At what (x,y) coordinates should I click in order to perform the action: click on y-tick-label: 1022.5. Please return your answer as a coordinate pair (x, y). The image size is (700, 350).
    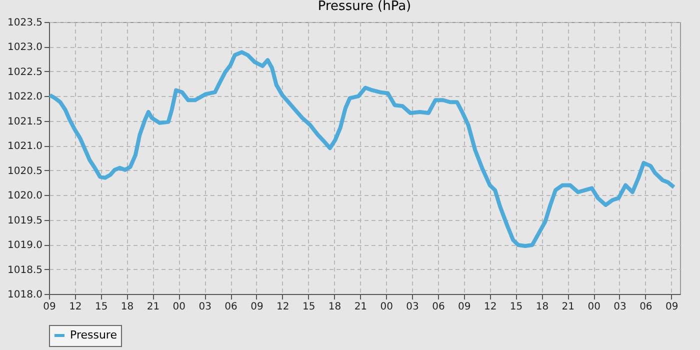
    Looking at the image, I should click on (25, 72).